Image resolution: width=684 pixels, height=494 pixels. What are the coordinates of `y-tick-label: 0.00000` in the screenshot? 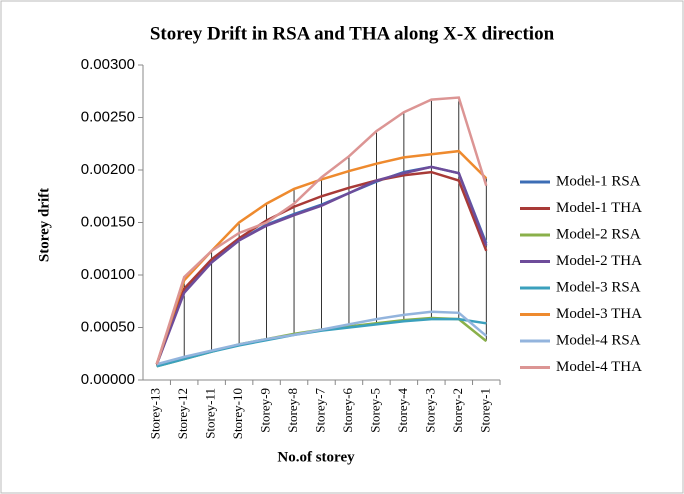 It's located at (108, 379).